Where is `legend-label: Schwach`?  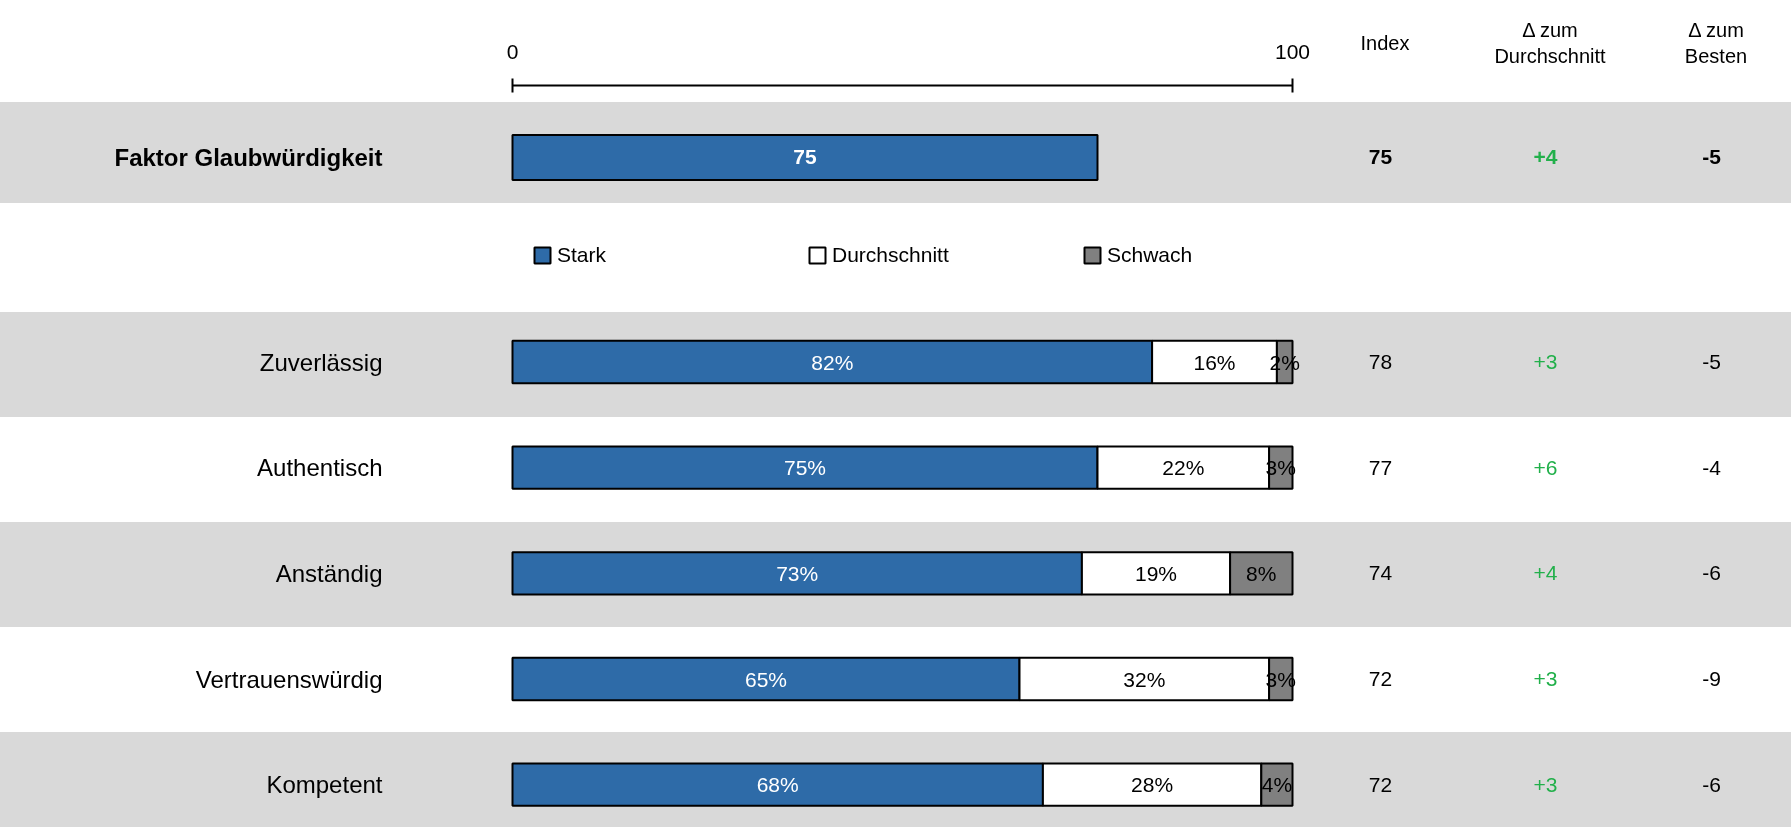 legend-label: Schwach is located at coordinates (1150, 254).